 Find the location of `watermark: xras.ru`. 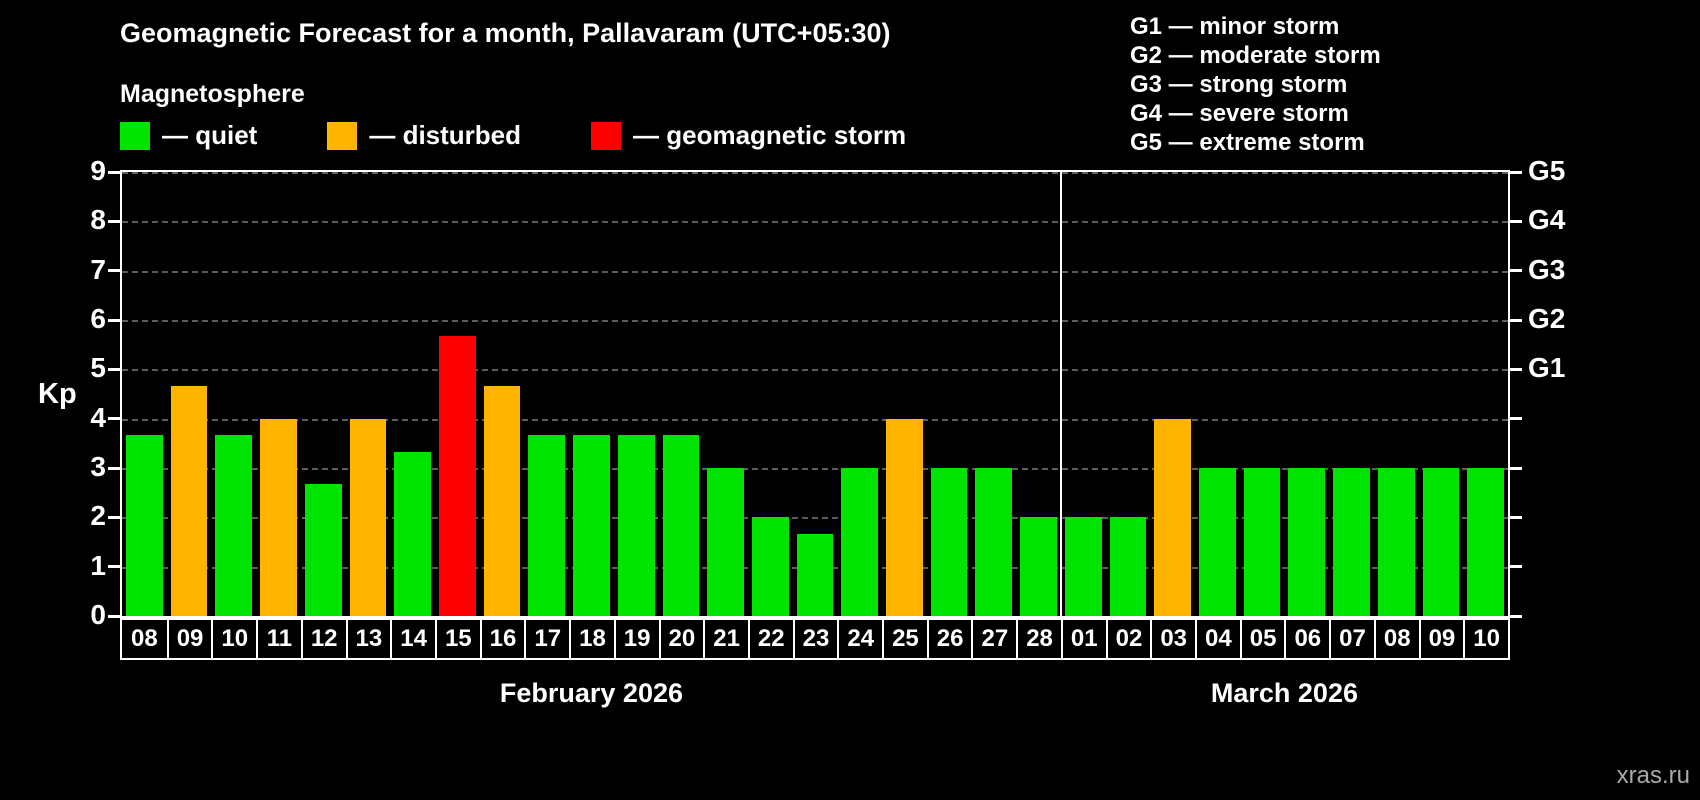

watermark: xras.ru is located at coordinates (1653, 775).